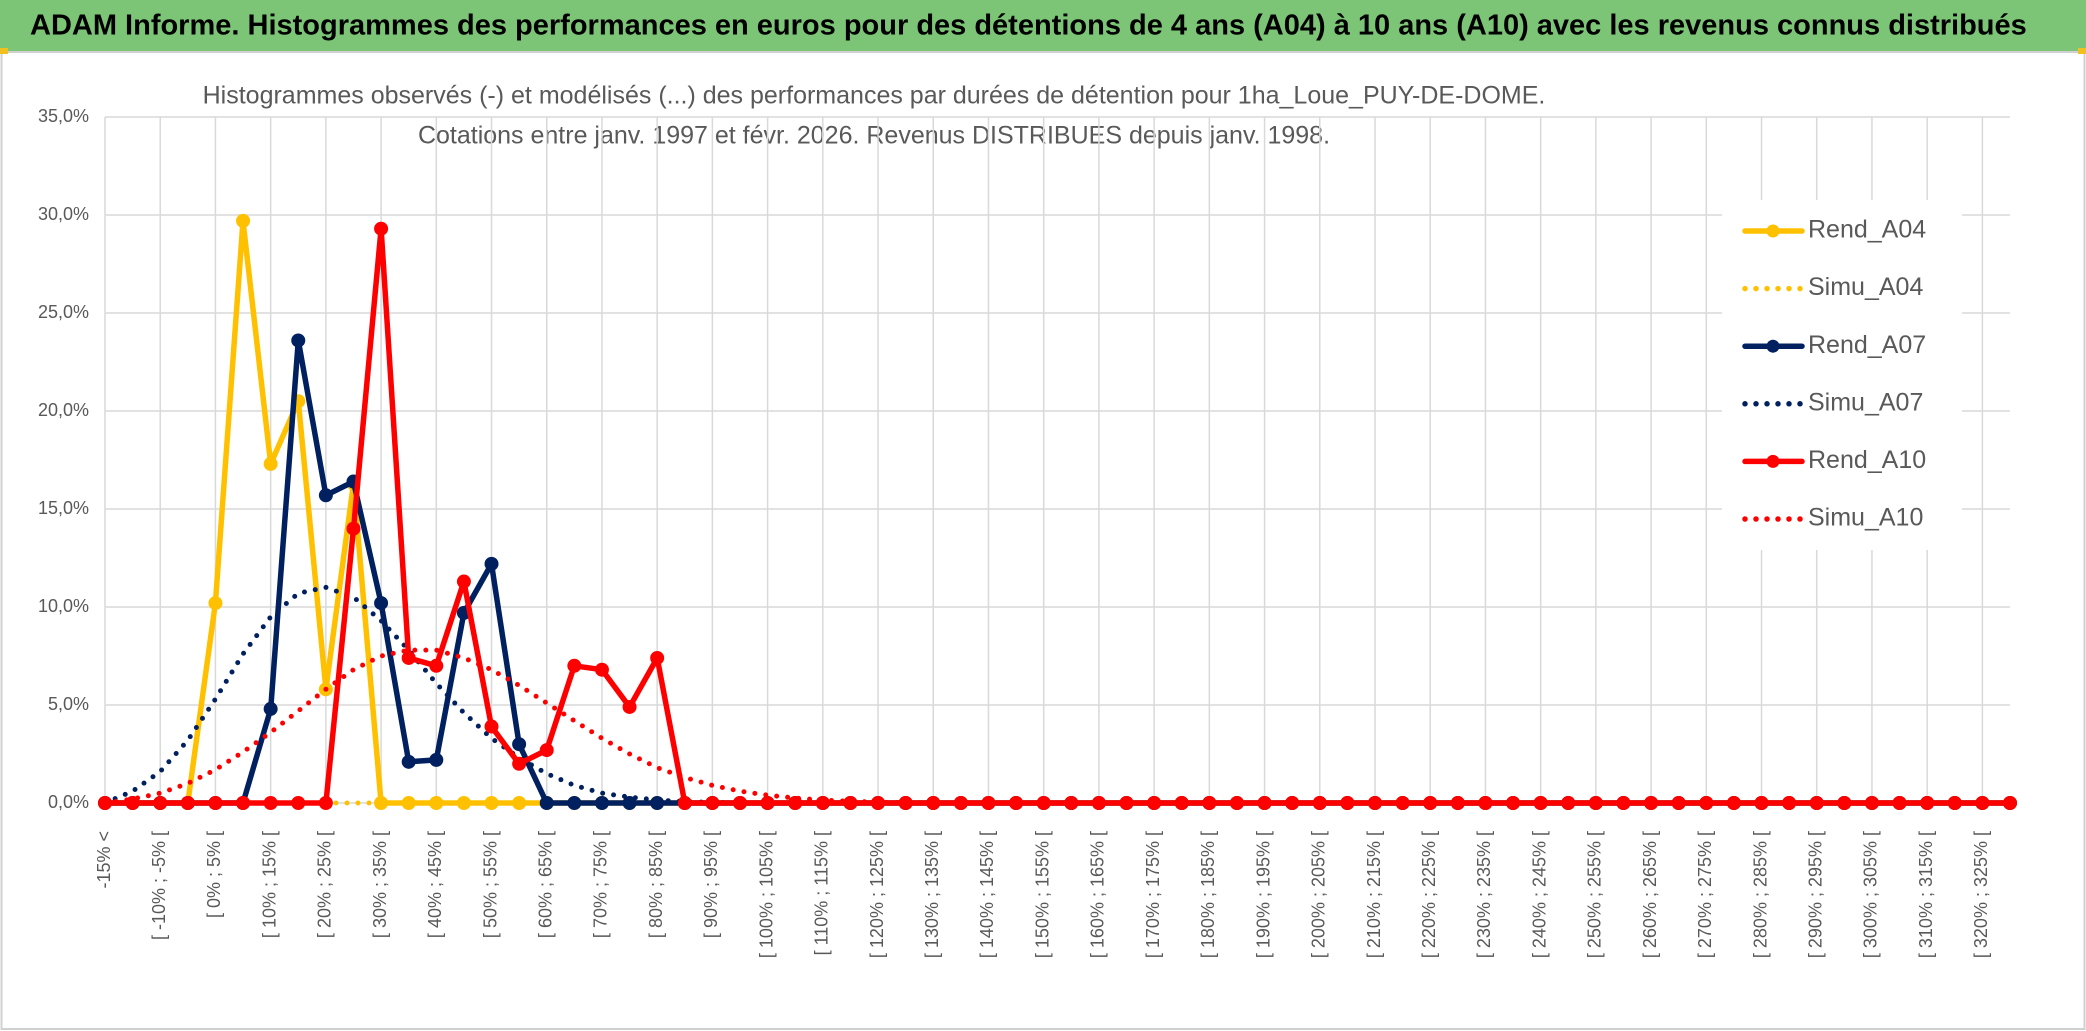  Describe the element at coordinates (1595, 894) in the screenshot. I see `x-tick-label: [ 250% ; 255% [` at that location.